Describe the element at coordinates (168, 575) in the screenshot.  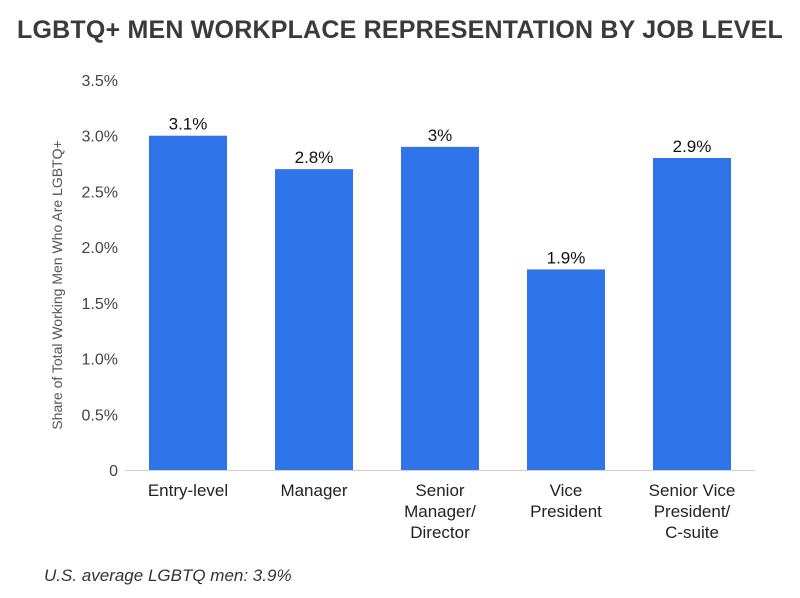
I see `footnote: U.S. average LGBTQ men: 3.9%` at that location.